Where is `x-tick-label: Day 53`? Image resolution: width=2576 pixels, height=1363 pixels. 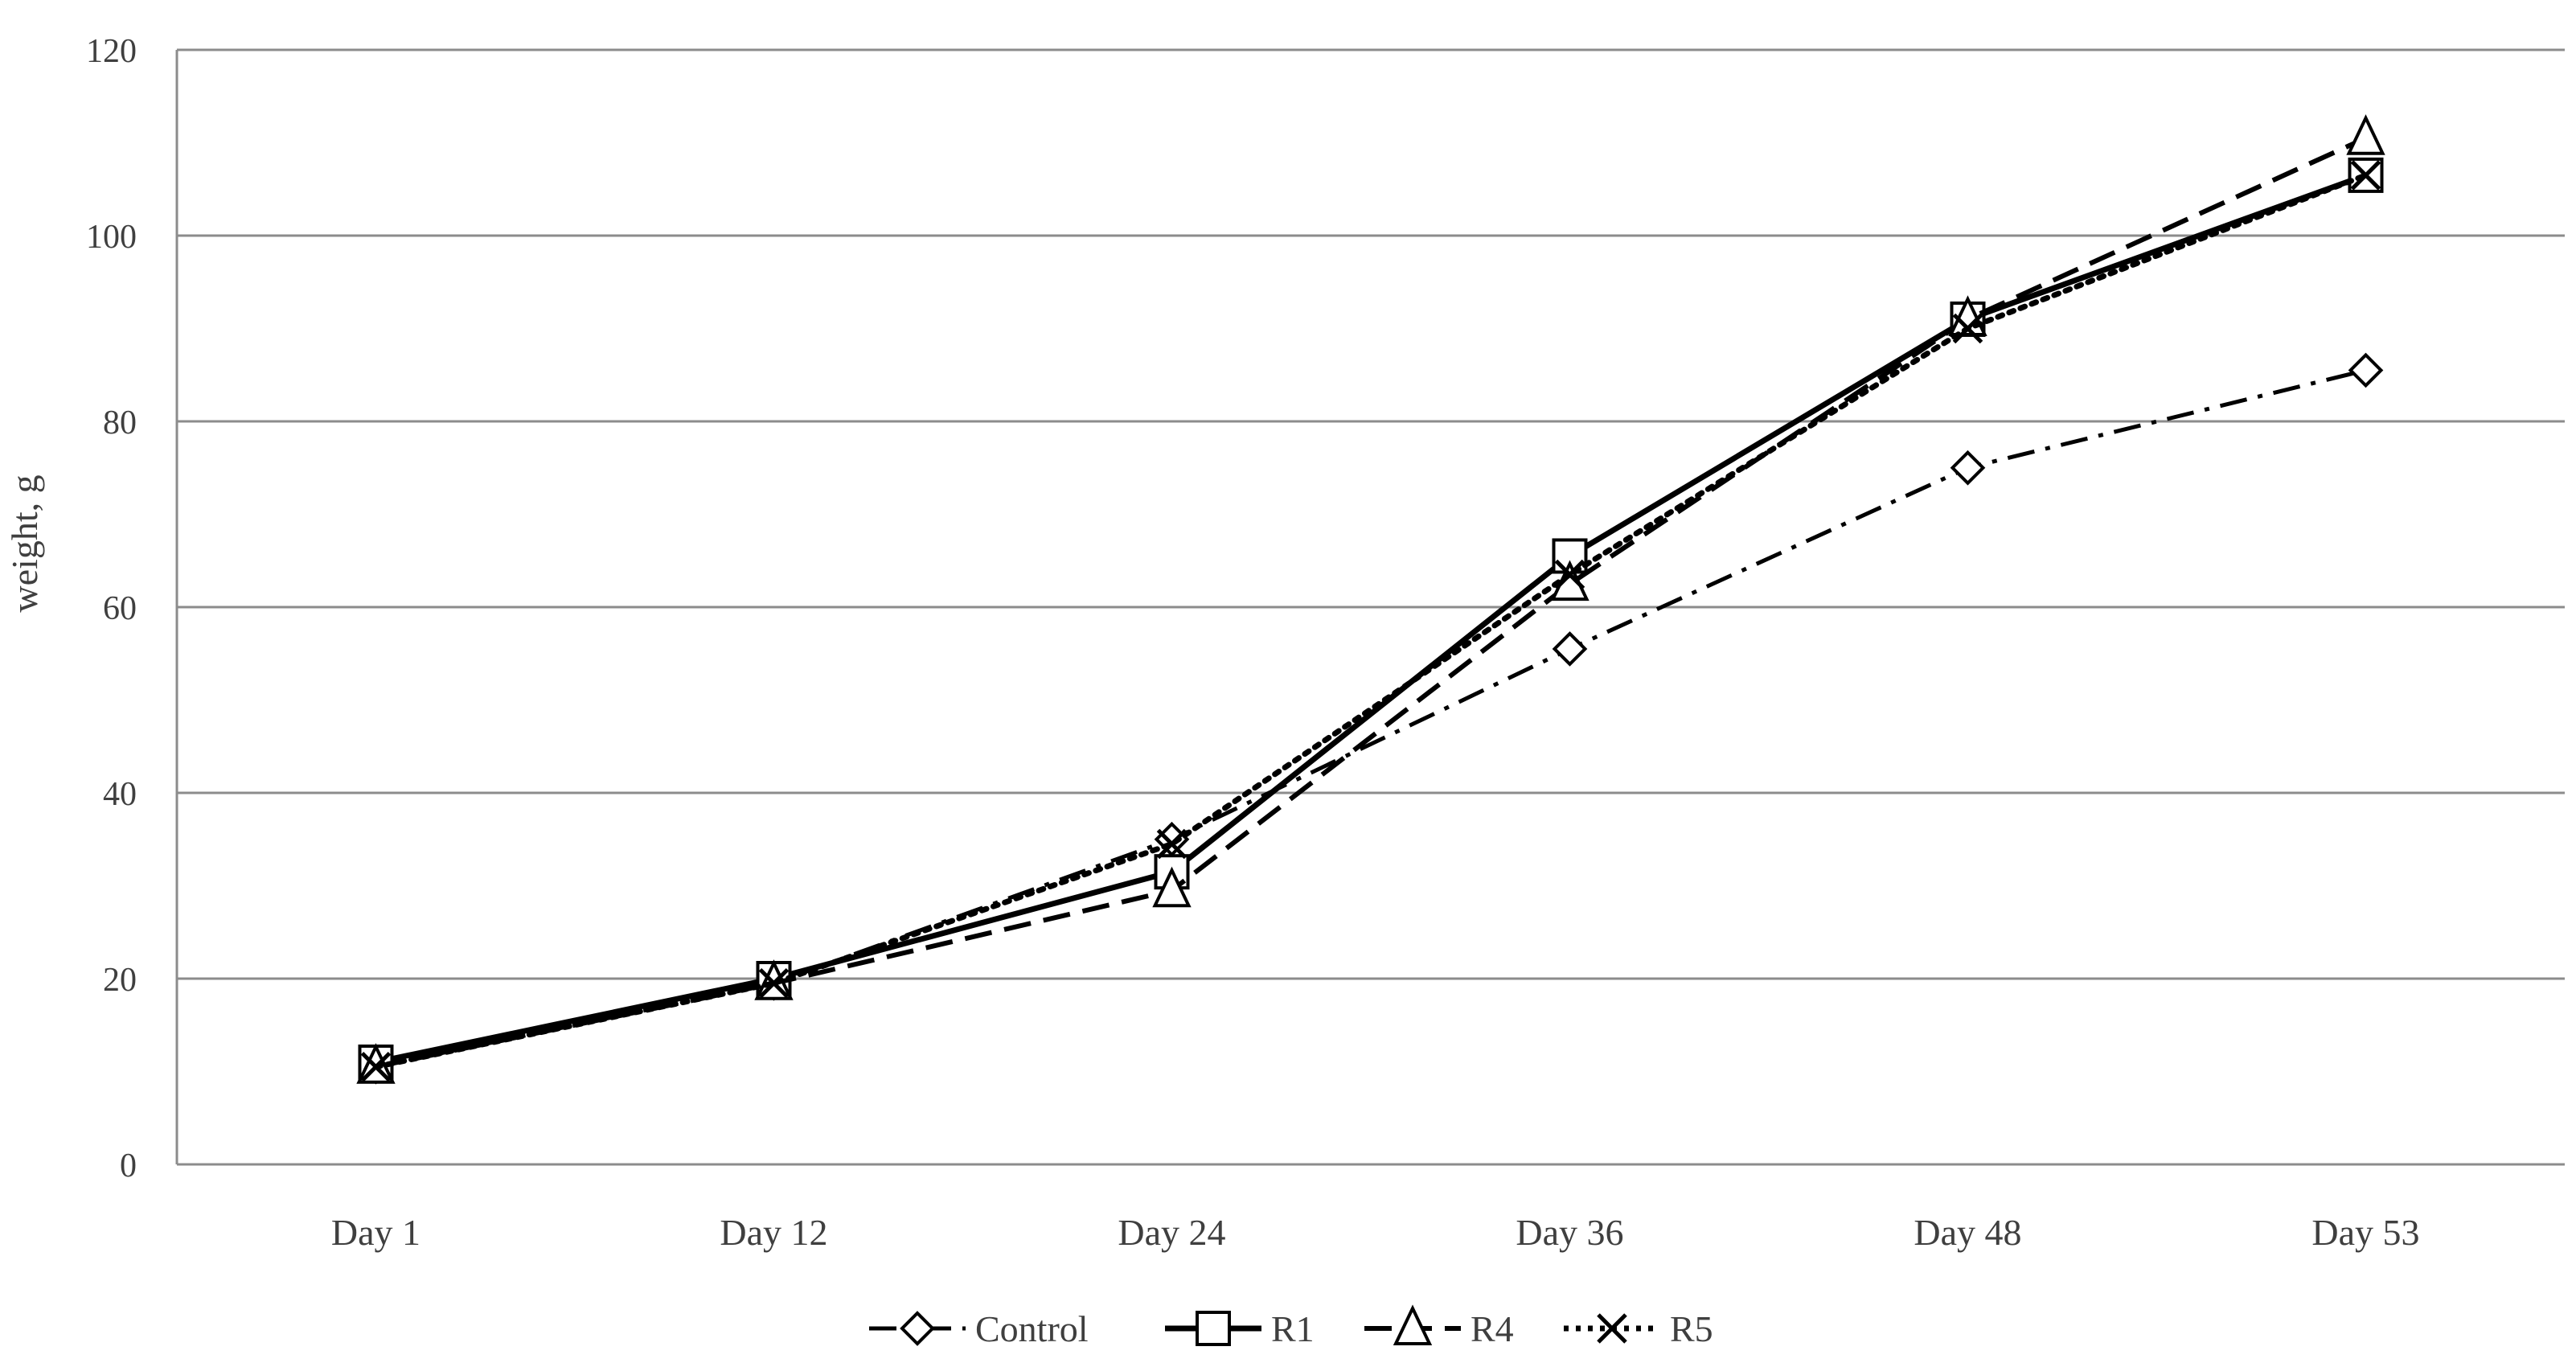 x-tick-label: Day 53 is located at coordinates (2365, 1232).